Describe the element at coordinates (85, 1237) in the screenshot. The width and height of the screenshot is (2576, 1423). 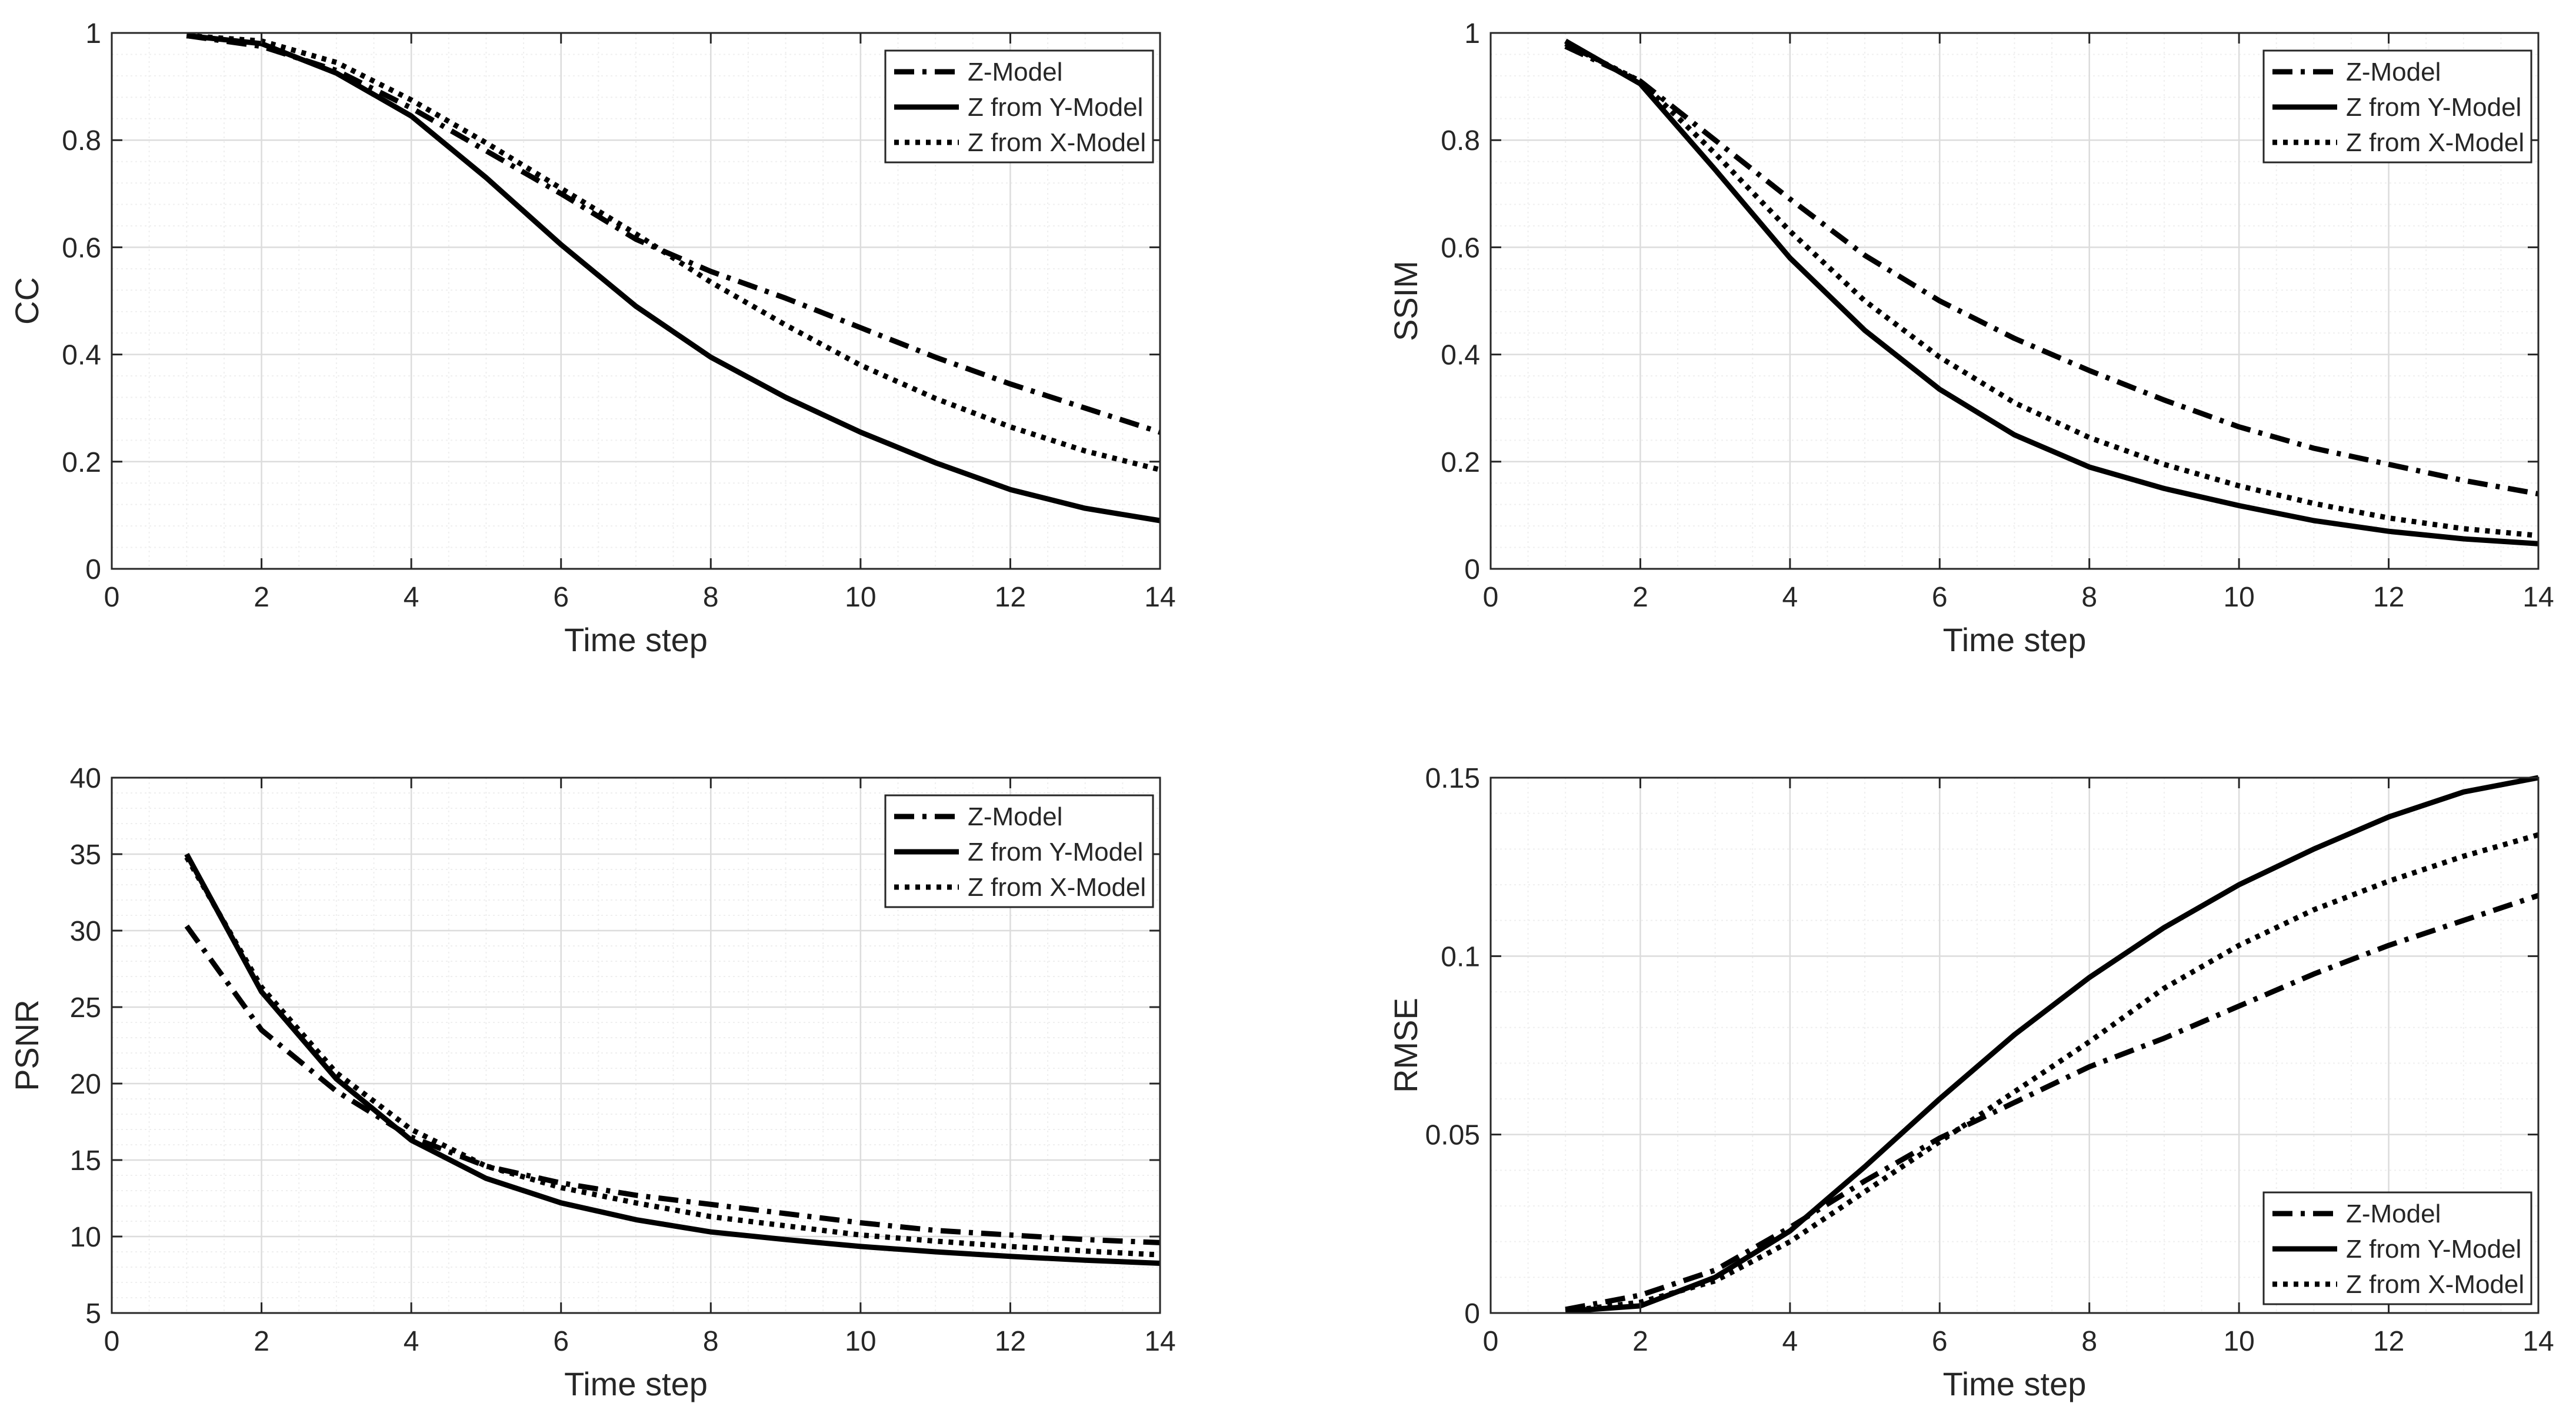
I see `y-tick-label: 10` at that location.